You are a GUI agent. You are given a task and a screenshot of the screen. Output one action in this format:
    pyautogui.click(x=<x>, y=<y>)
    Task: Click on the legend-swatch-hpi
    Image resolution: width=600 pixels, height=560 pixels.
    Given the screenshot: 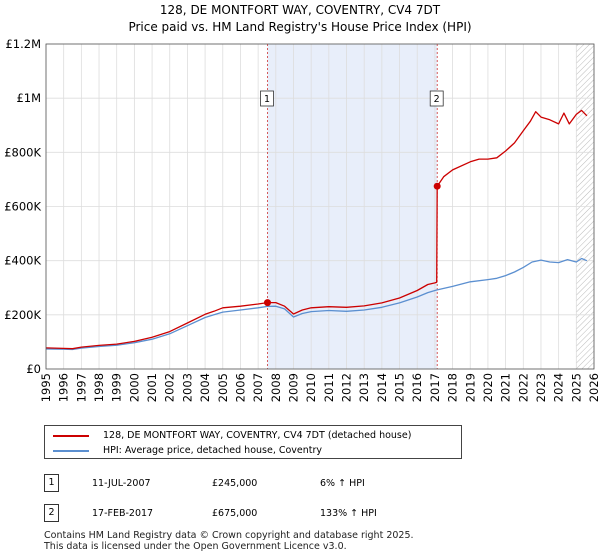 What is the action you would take?
    pyautogui.click(x=71, y=450)
    